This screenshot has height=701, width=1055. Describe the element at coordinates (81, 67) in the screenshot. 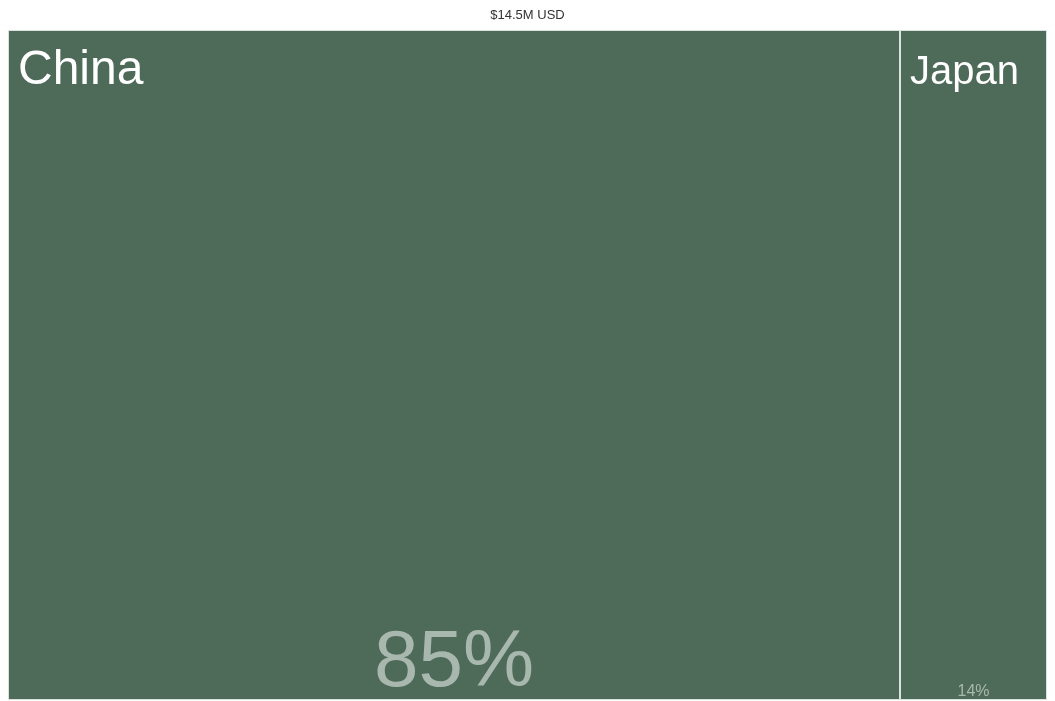

I see `category-label: China` at that location.